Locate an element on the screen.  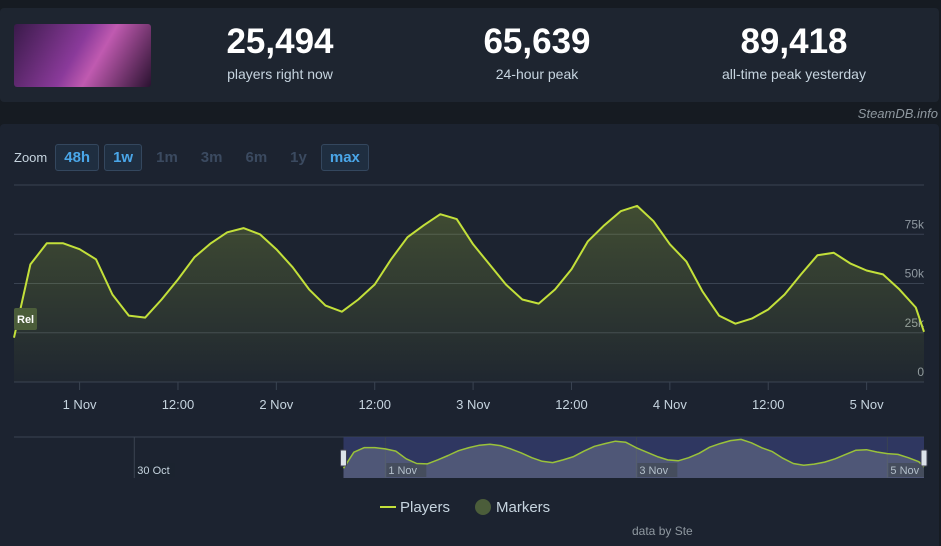
x-tick-label: 1 Nov is located at coordinates (80, 404).